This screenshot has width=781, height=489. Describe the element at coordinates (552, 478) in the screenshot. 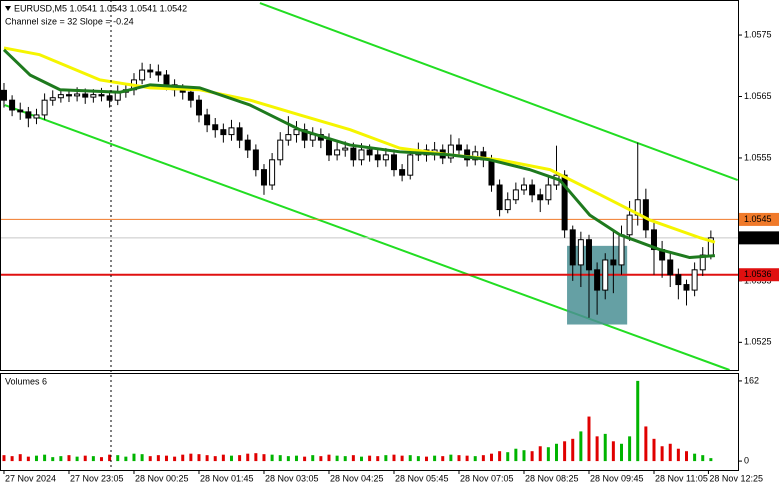

I see `x-tick-label: 28 Nov 08:25` at that location.